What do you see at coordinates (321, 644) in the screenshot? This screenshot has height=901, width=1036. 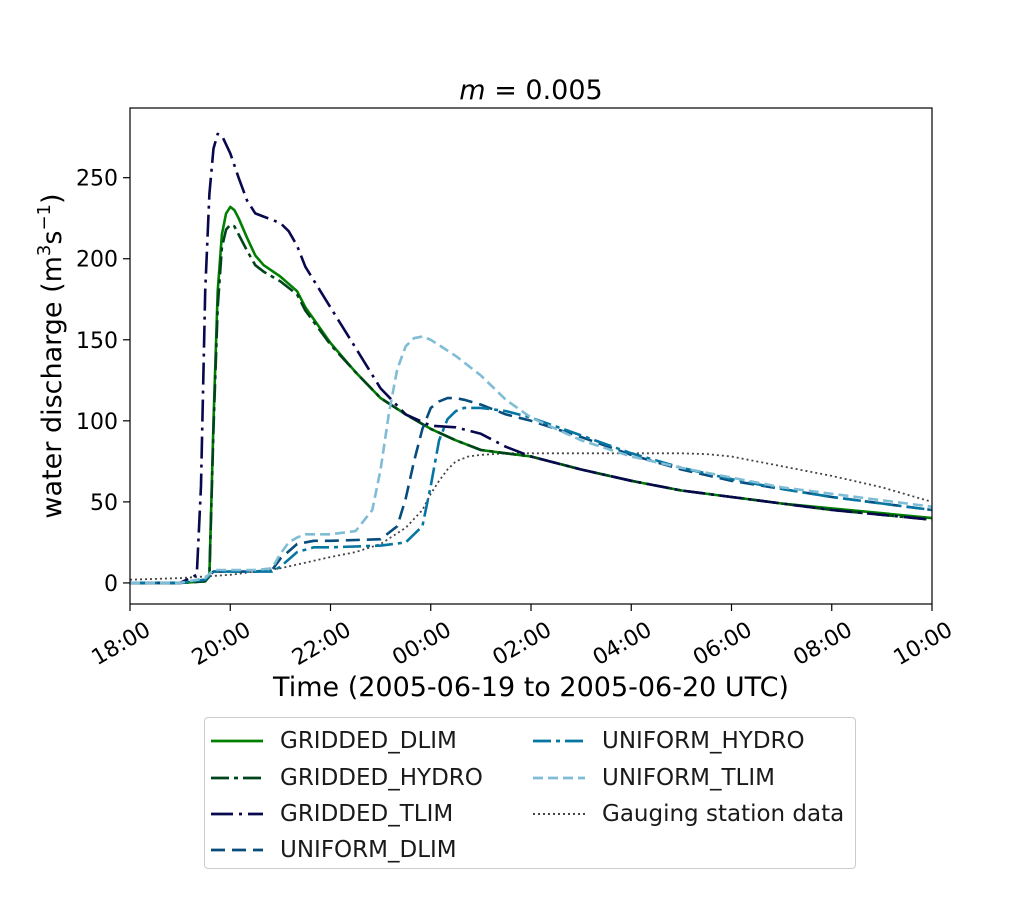 I see `x-tick-label: 22:00` at bounding box center [321, 644].